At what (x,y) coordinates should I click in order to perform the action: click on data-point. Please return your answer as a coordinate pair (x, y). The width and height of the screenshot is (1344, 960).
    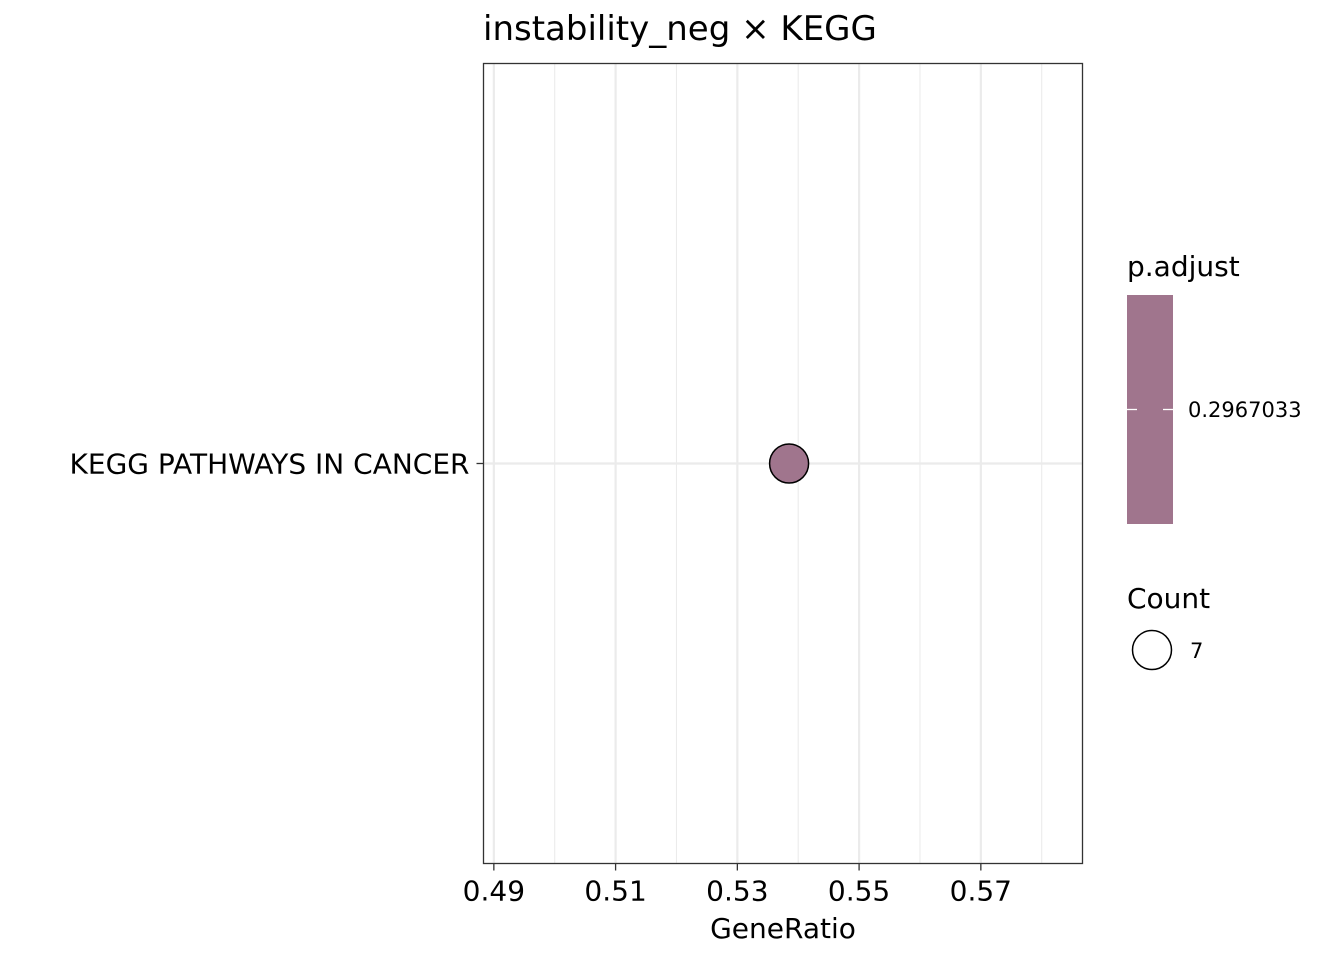
    Looking at the image, I should click on (789, 463).